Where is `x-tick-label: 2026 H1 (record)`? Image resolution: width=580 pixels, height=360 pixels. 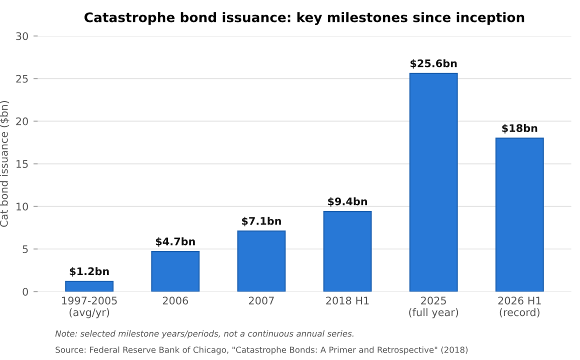
x-tick-label: 2026 H1 (record) is located at coordinates (519, 307).